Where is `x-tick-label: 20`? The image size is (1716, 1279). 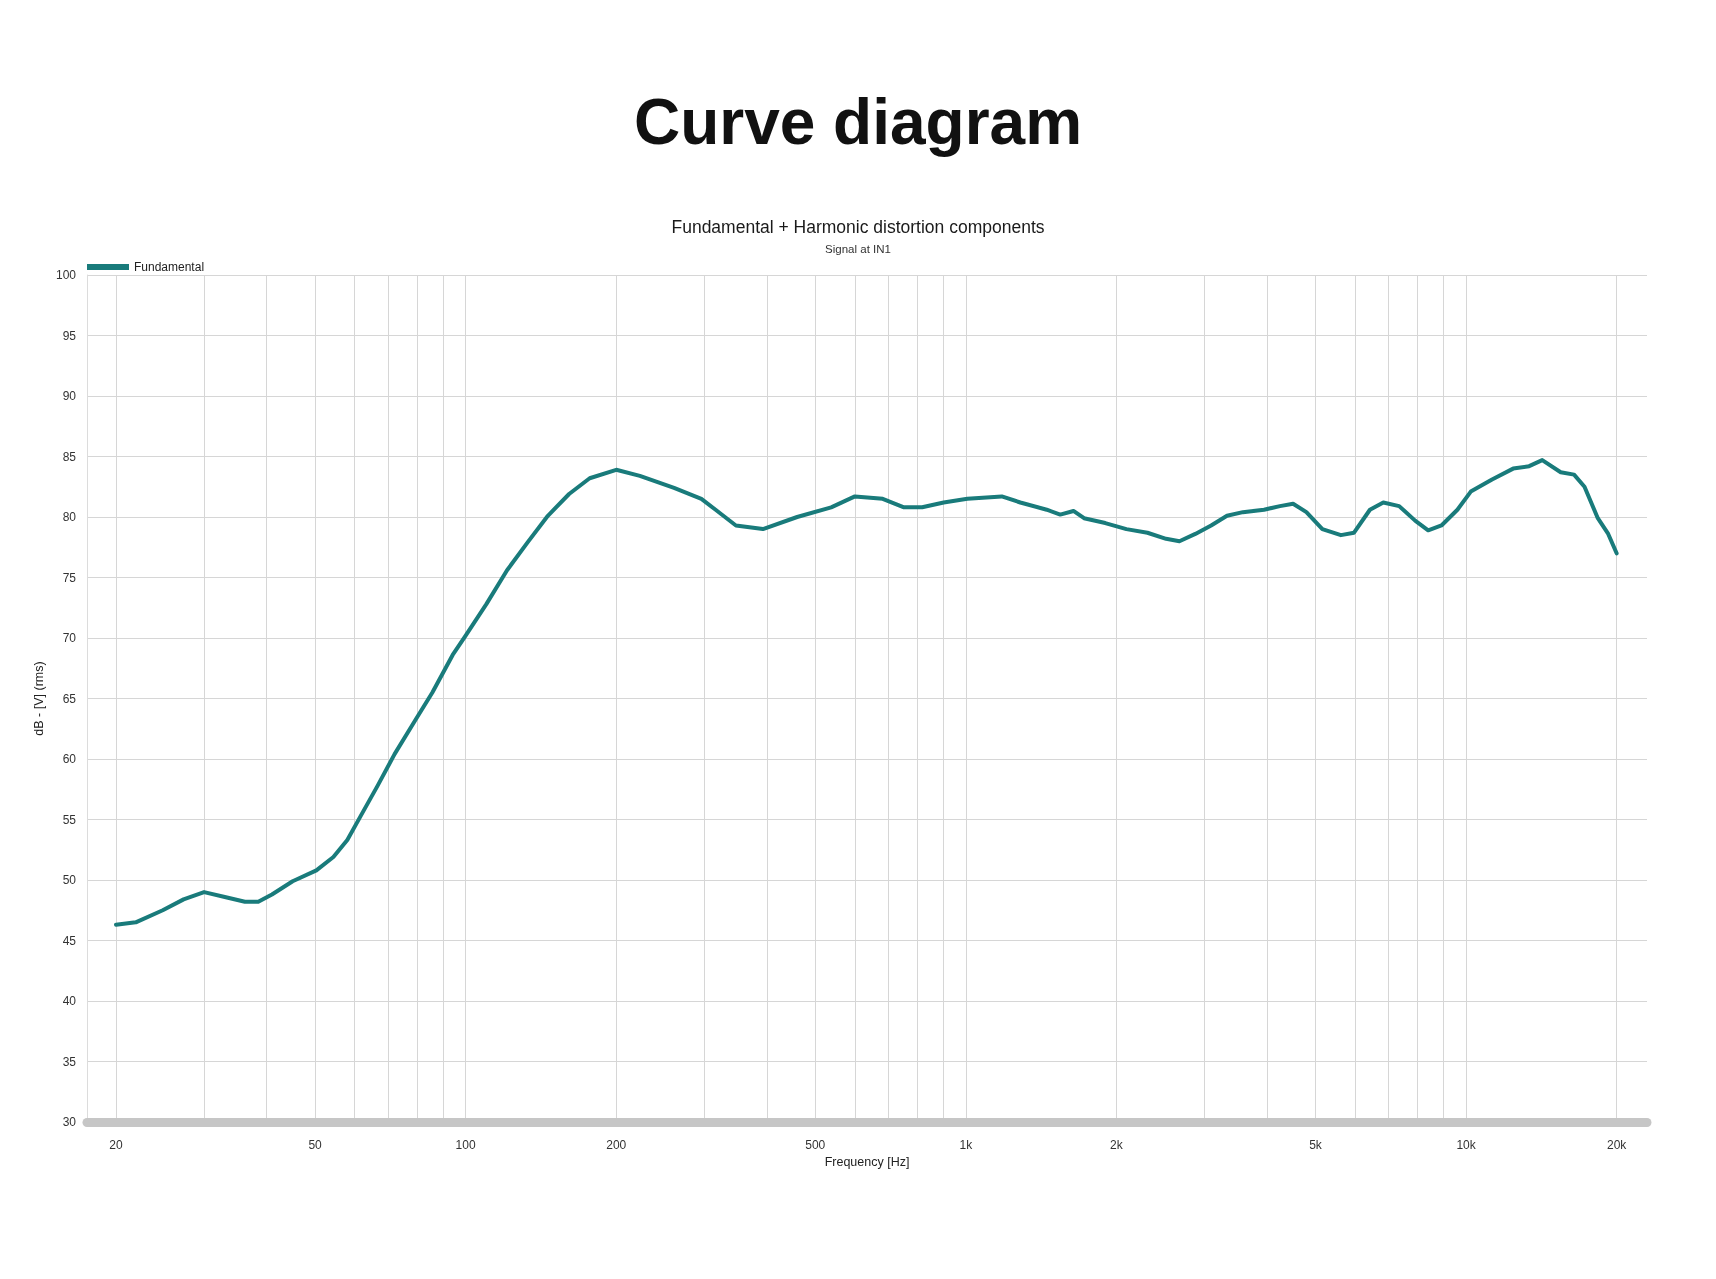
x-tick-label: 20 is located at coordinates (116, 1145).